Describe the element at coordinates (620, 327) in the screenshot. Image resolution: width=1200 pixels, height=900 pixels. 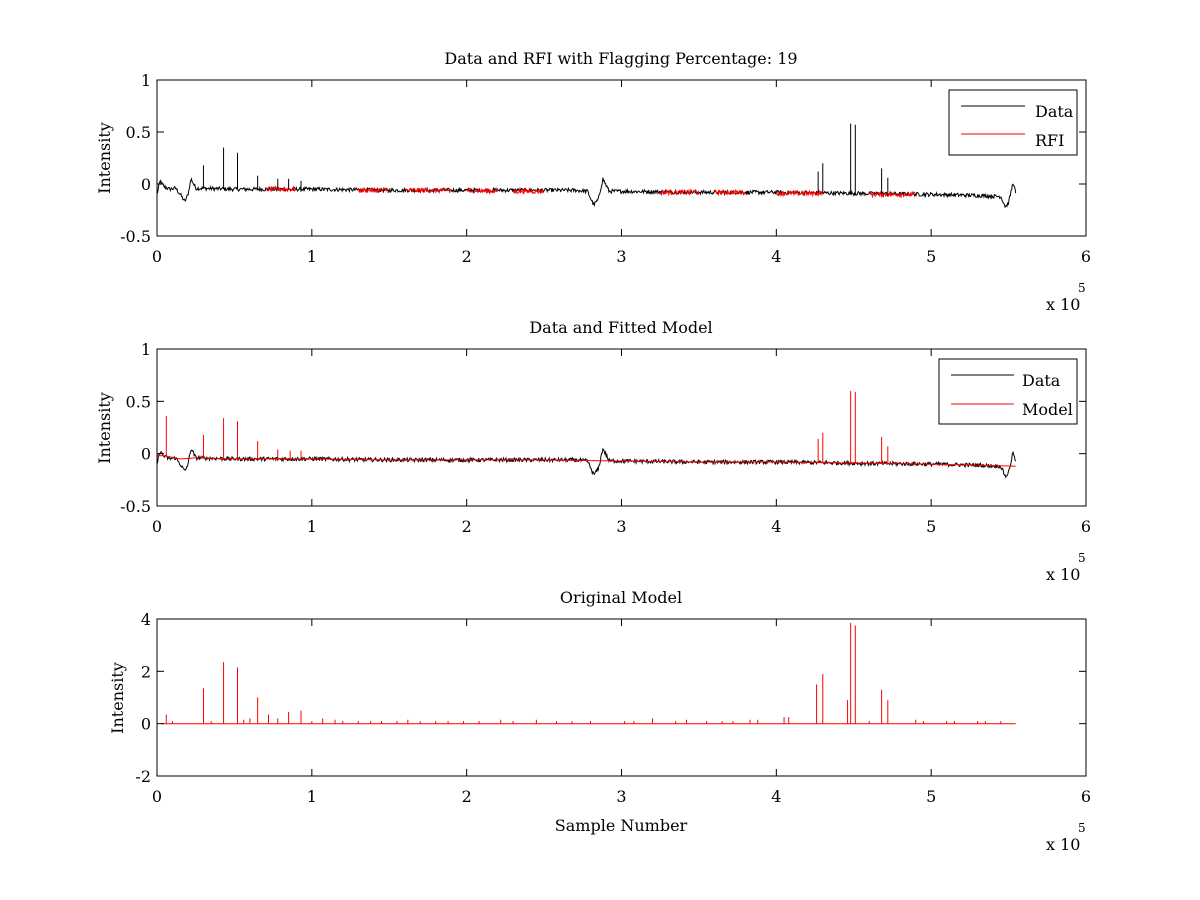
I see `chart-title: Data and Fitted Model` at that location.